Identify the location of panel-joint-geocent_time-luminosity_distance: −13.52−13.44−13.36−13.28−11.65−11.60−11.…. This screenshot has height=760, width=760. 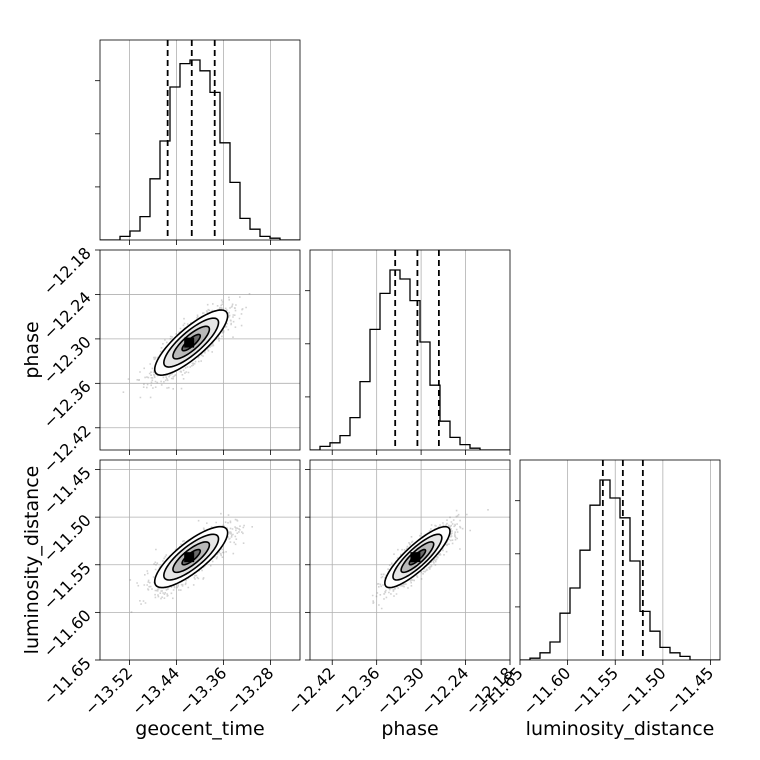
(170, 589).